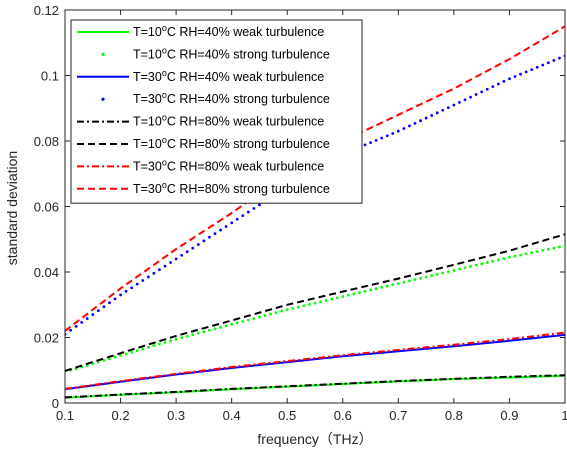  Describe the element at coordinates (314, 439) in the screenshot. I see `x-axis-label: frequency（THz）` at that location.